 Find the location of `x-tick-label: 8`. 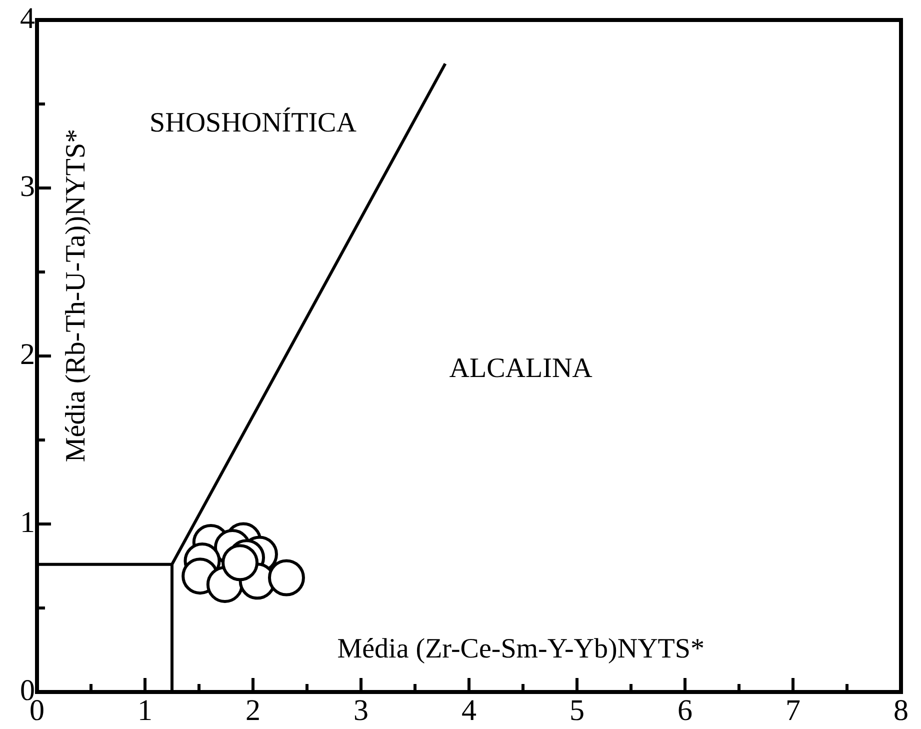

x-tick-label: 8 is located at coordinates (901, 710).